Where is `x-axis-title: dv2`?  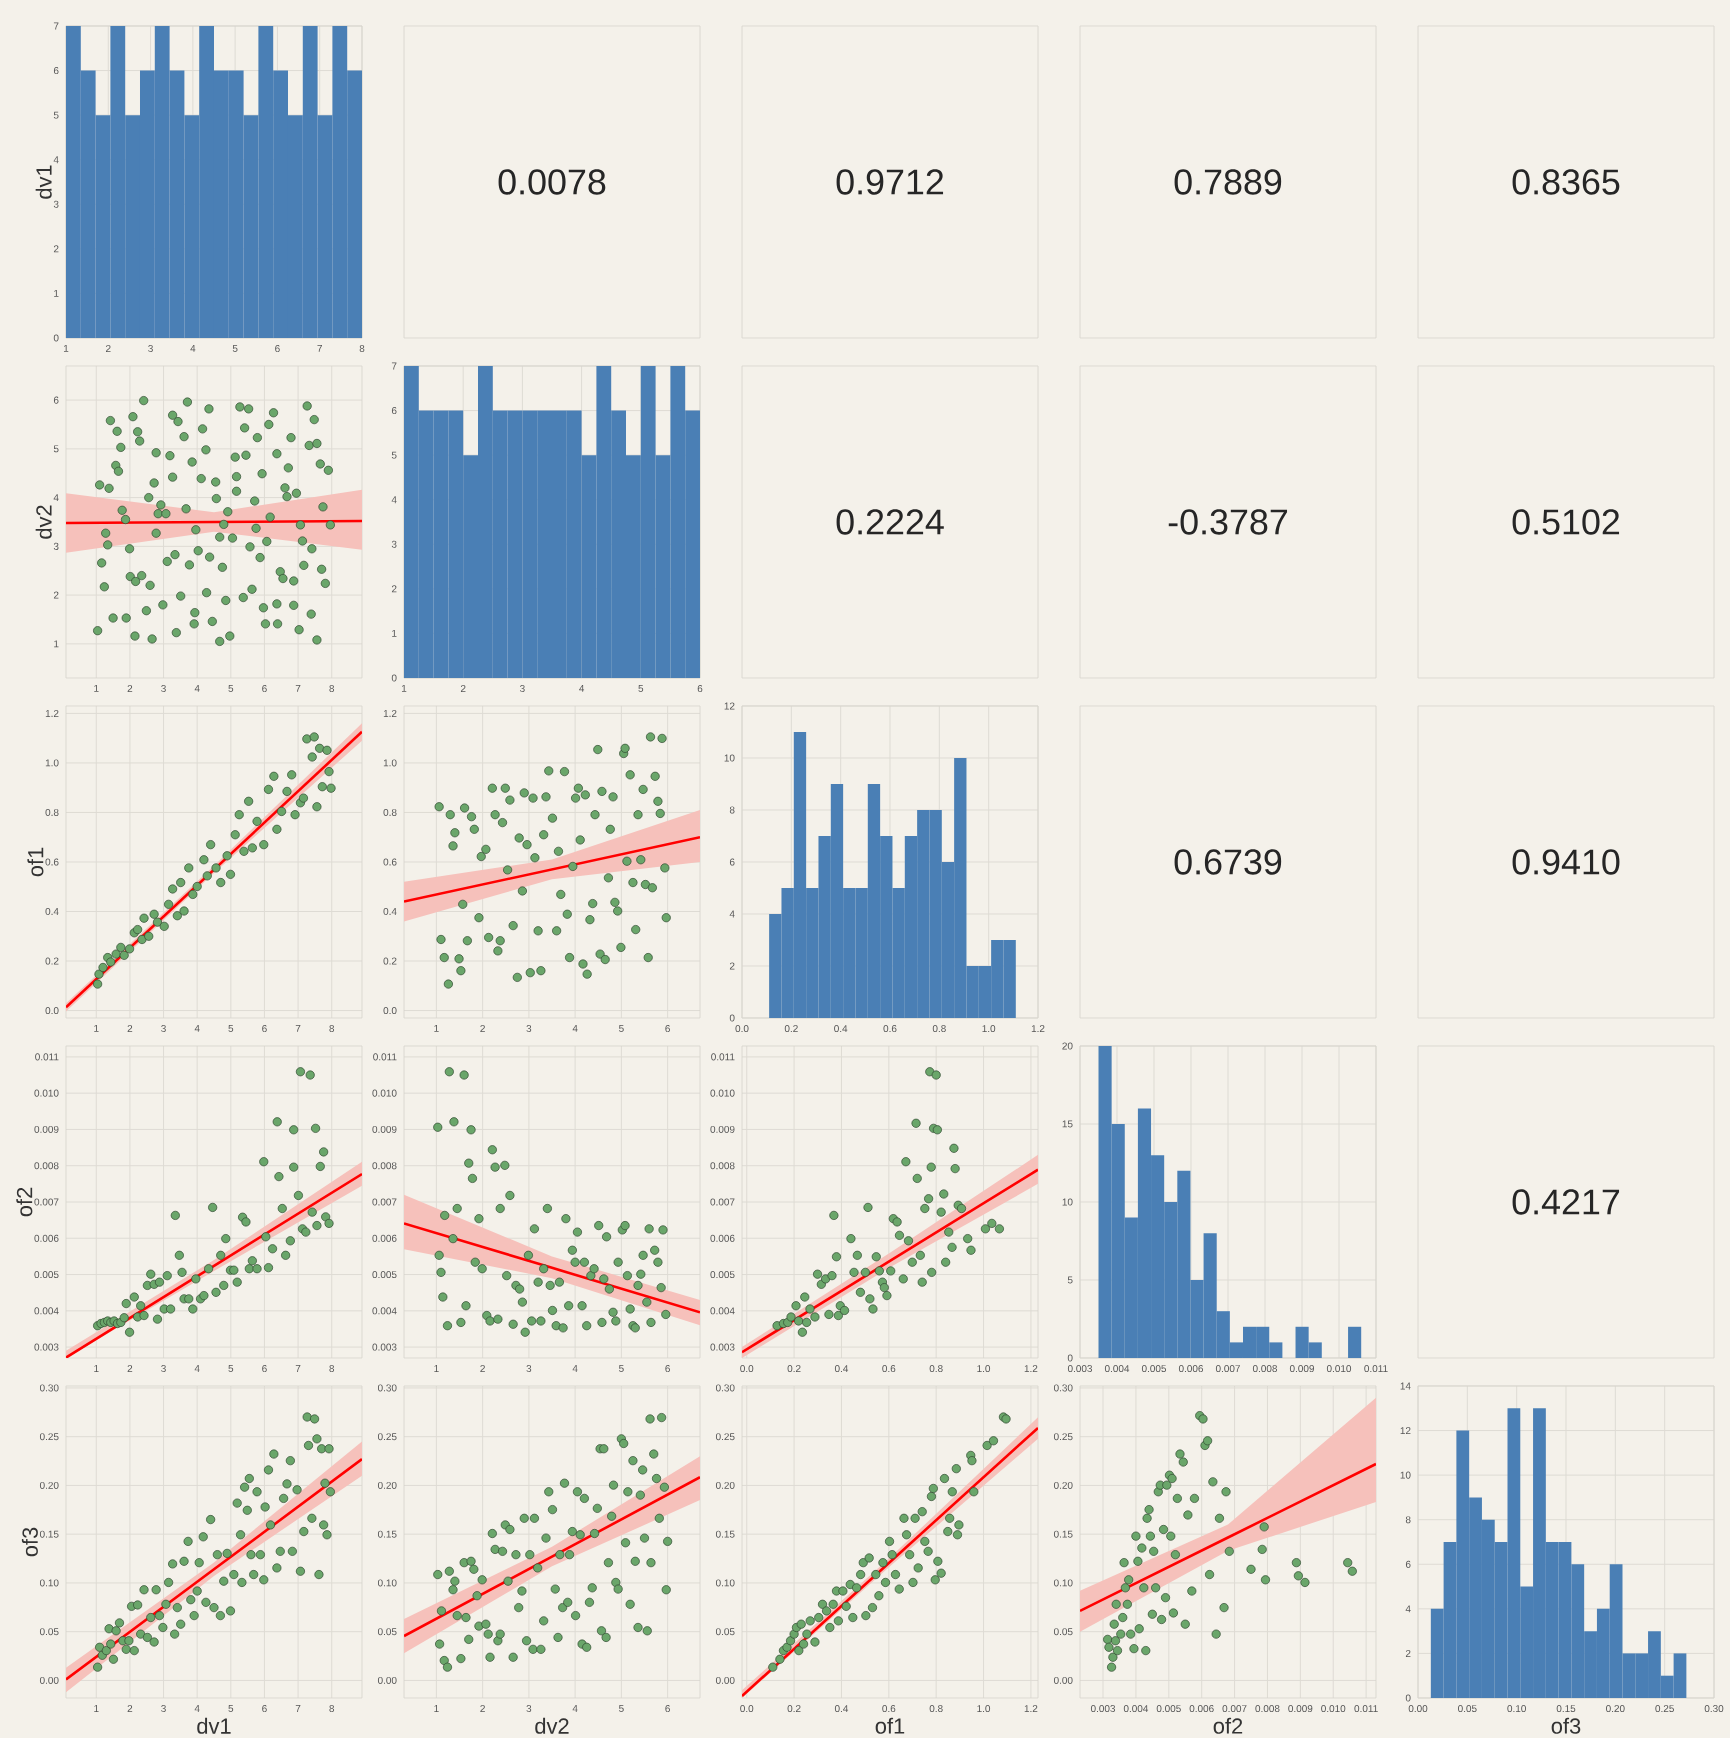
x-axis-title: dv2 is located at coordinates (552, 1725).